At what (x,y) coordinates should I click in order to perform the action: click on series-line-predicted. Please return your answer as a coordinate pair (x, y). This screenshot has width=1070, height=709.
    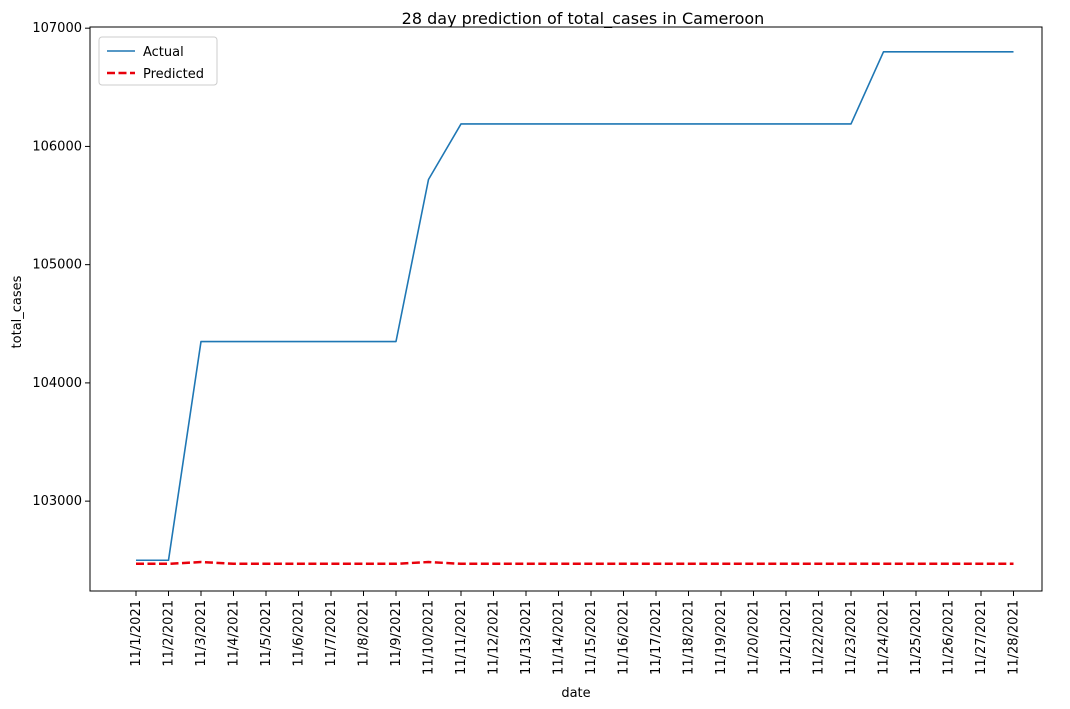
    Looking at the image, I should click on (575, 563).